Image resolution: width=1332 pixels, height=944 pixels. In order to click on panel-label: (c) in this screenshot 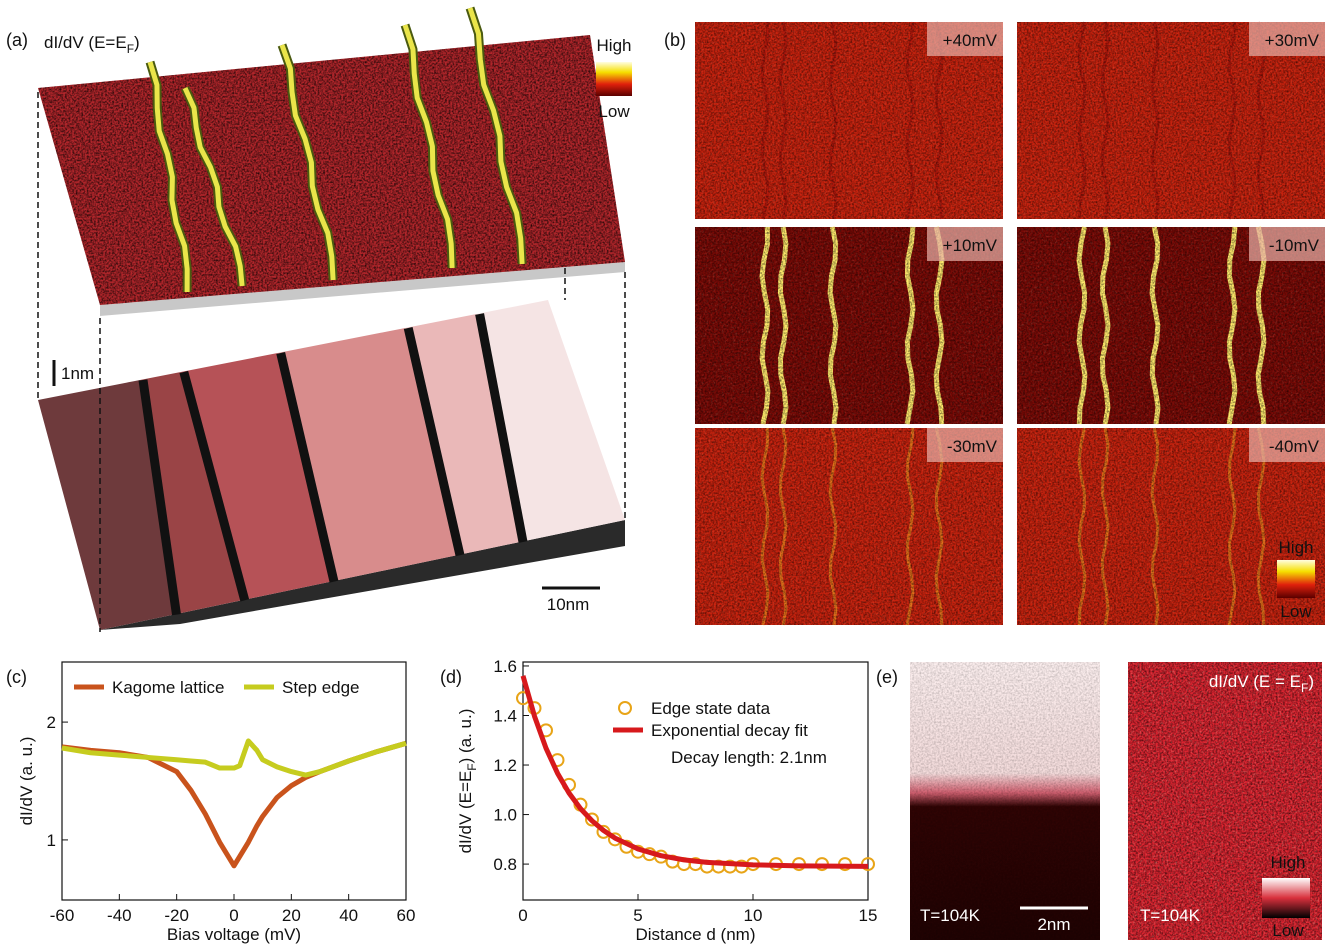, I will do `click(16, 677)`.